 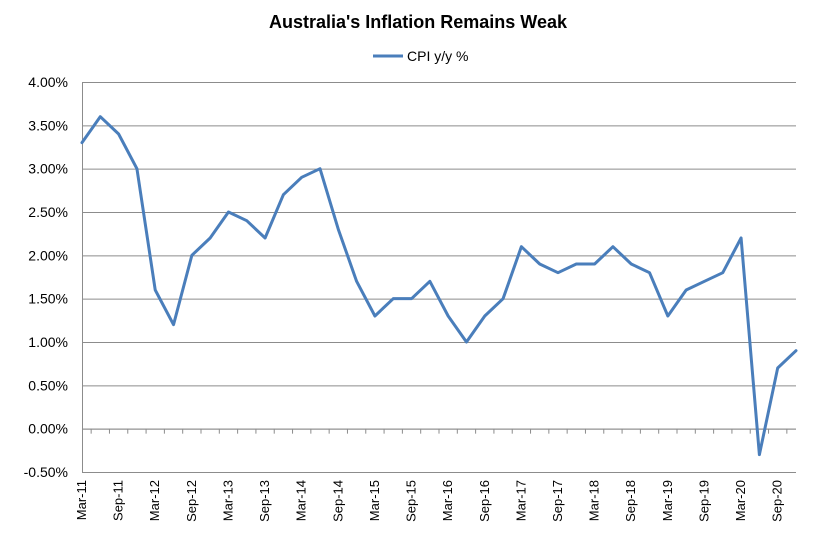 I want to click on x-tick-label: Mar-11, so click(x=81, y=500).